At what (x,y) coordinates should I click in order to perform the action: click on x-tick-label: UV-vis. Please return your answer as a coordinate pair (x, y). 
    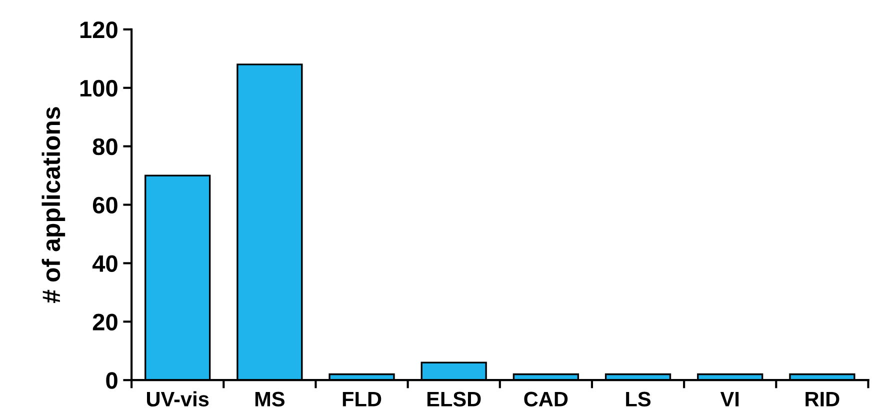
    Looking at the image, I should click on (177, 399).